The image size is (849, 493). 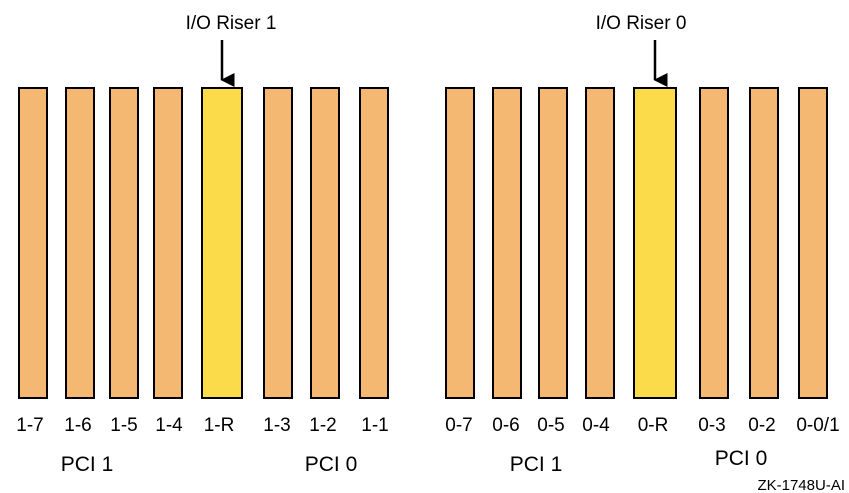 I want to click on slot-label-1-3: 1-3, so click(x=276, y=425).